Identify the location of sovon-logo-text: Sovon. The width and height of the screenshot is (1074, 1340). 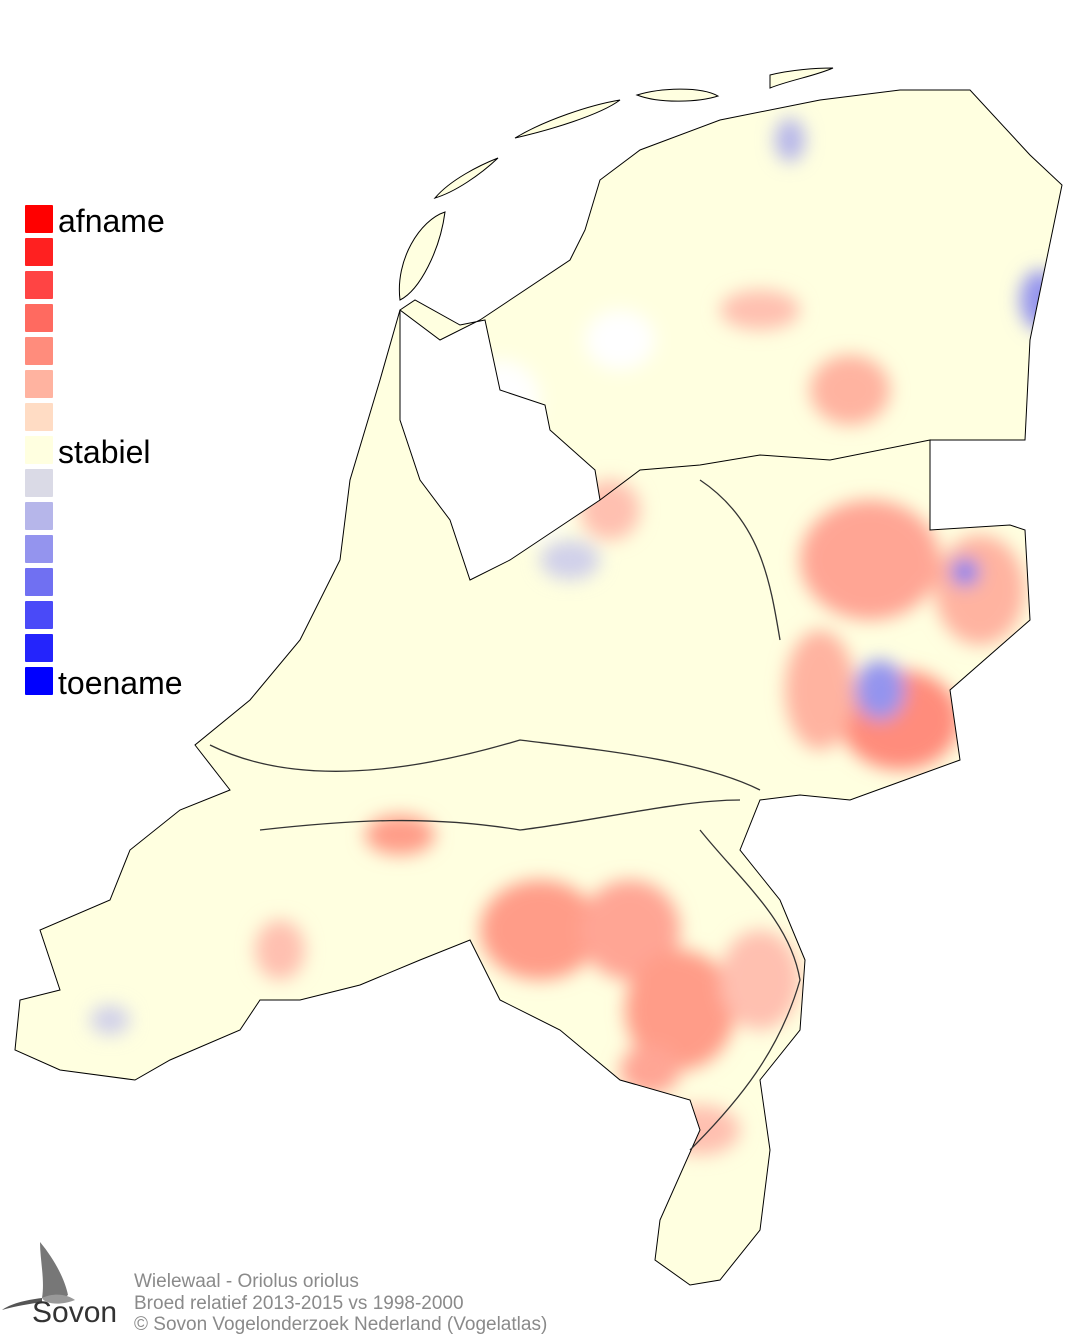
(75, 1312).